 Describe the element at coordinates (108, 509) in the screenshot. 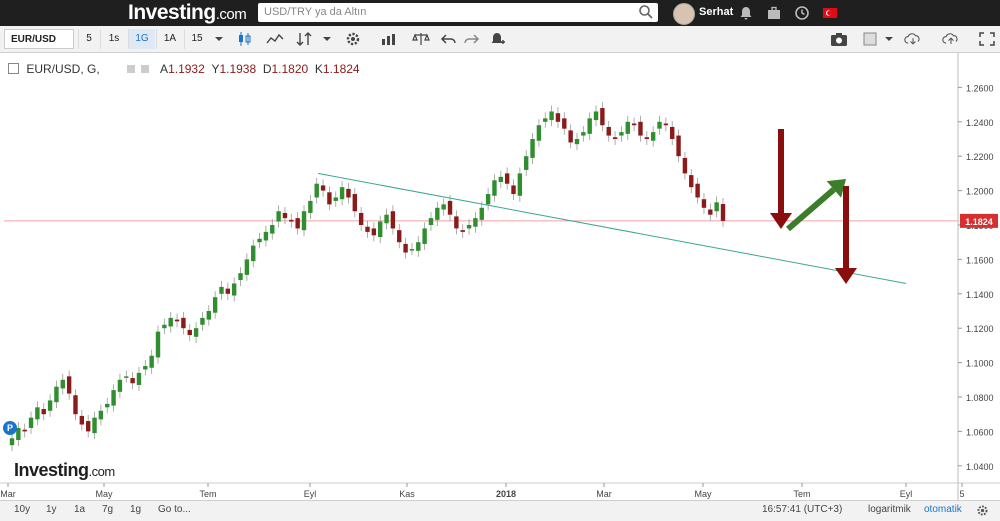

I see `range-7g: 7g` at that location.